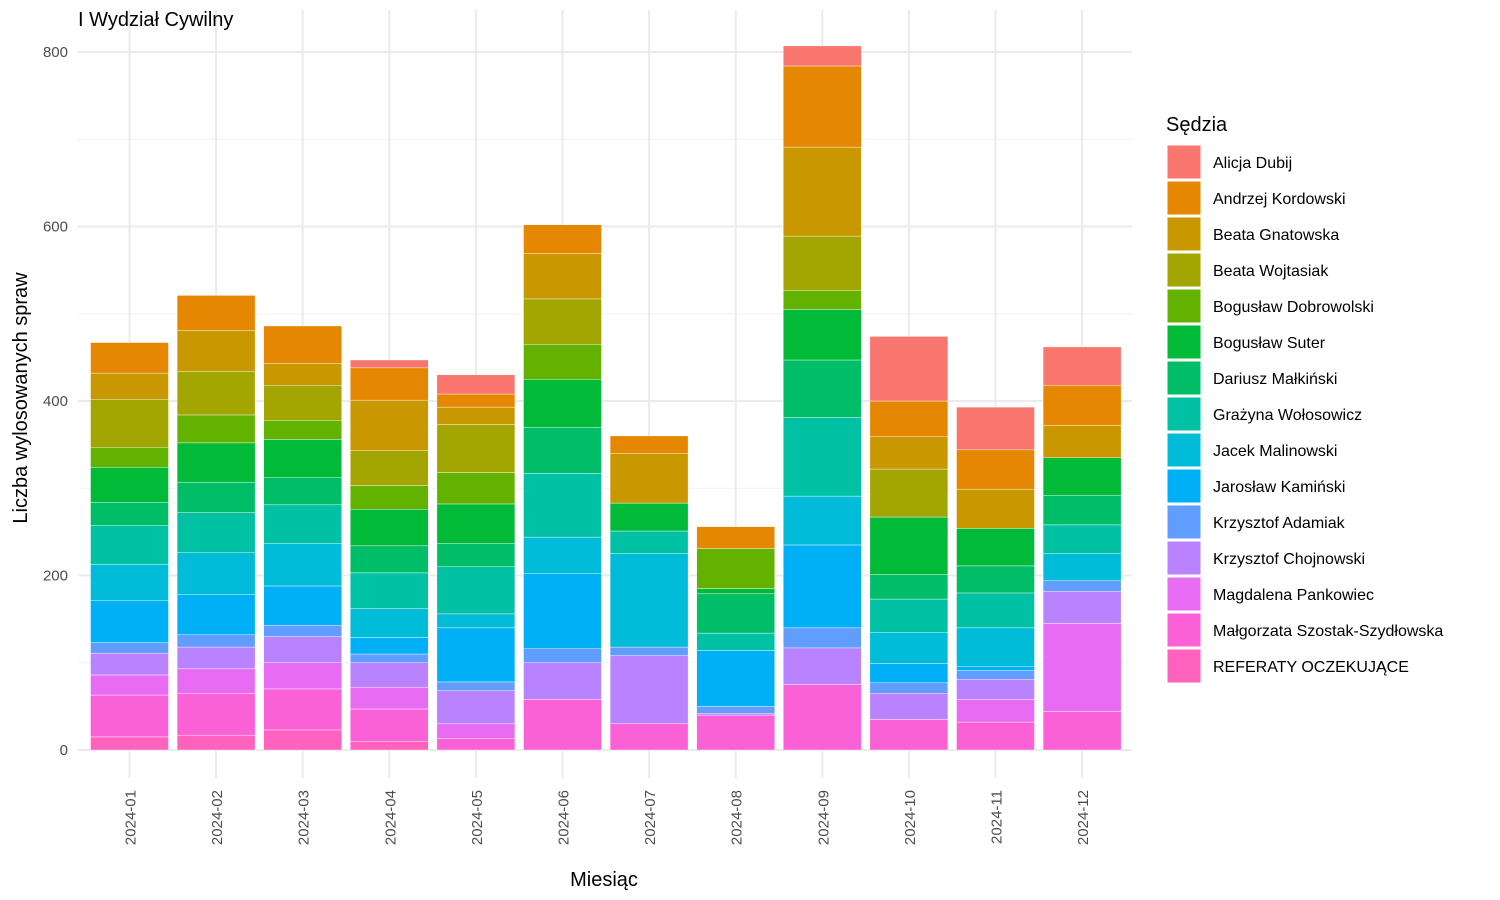 The width and height of the screenshot is (1500, 900). I want to click on y-tick-label: 200, so click(55, 576).